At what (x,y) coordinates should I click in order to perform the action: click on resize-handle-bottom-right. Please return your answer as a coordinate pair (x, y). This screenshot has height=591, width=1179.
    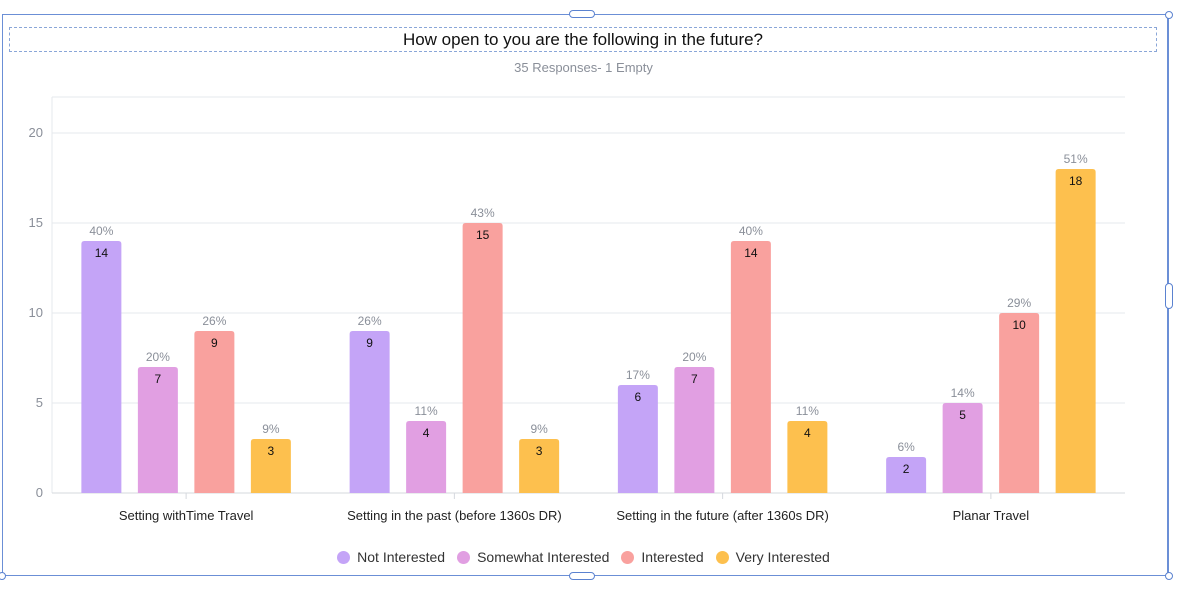
    Looking at the image, I should click on (1169, 576).